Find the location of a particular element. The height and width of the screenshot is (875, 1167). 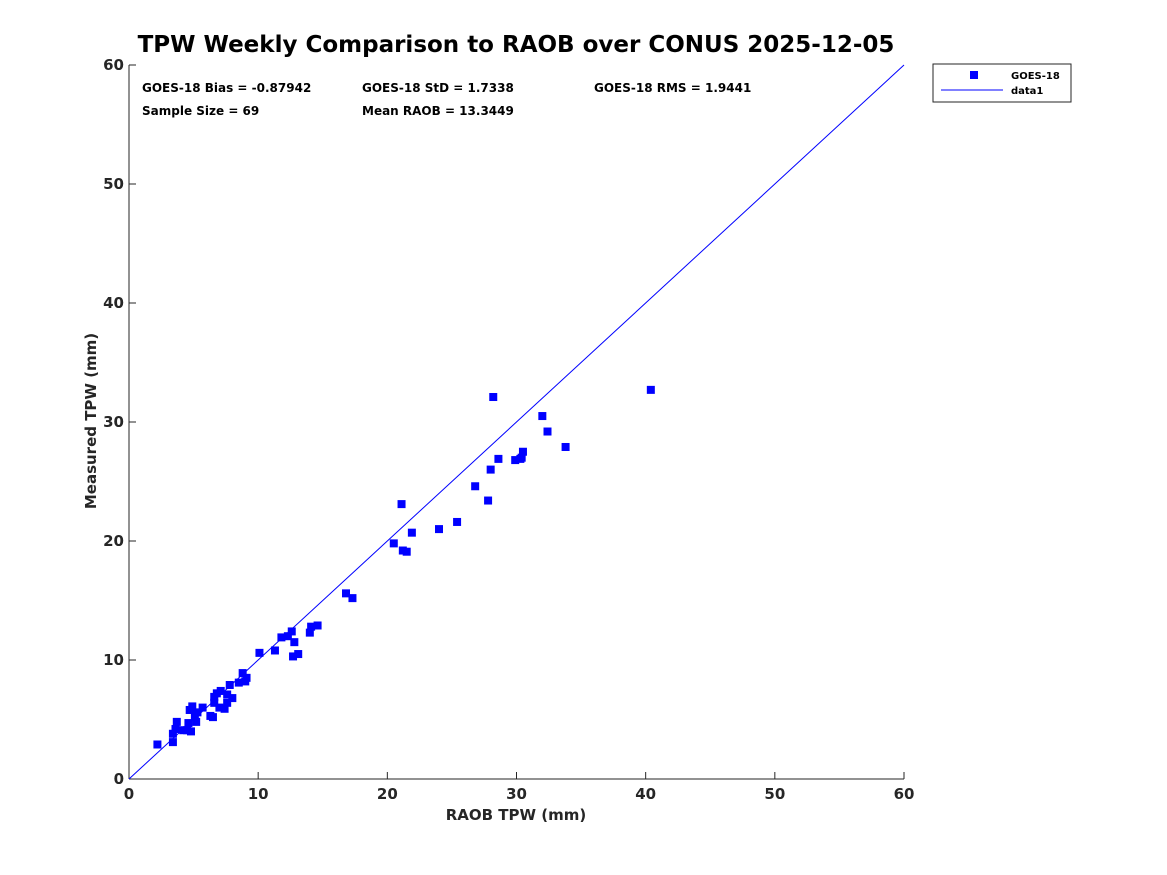

legend-label: data1 is located at coordinates (1027, 91).